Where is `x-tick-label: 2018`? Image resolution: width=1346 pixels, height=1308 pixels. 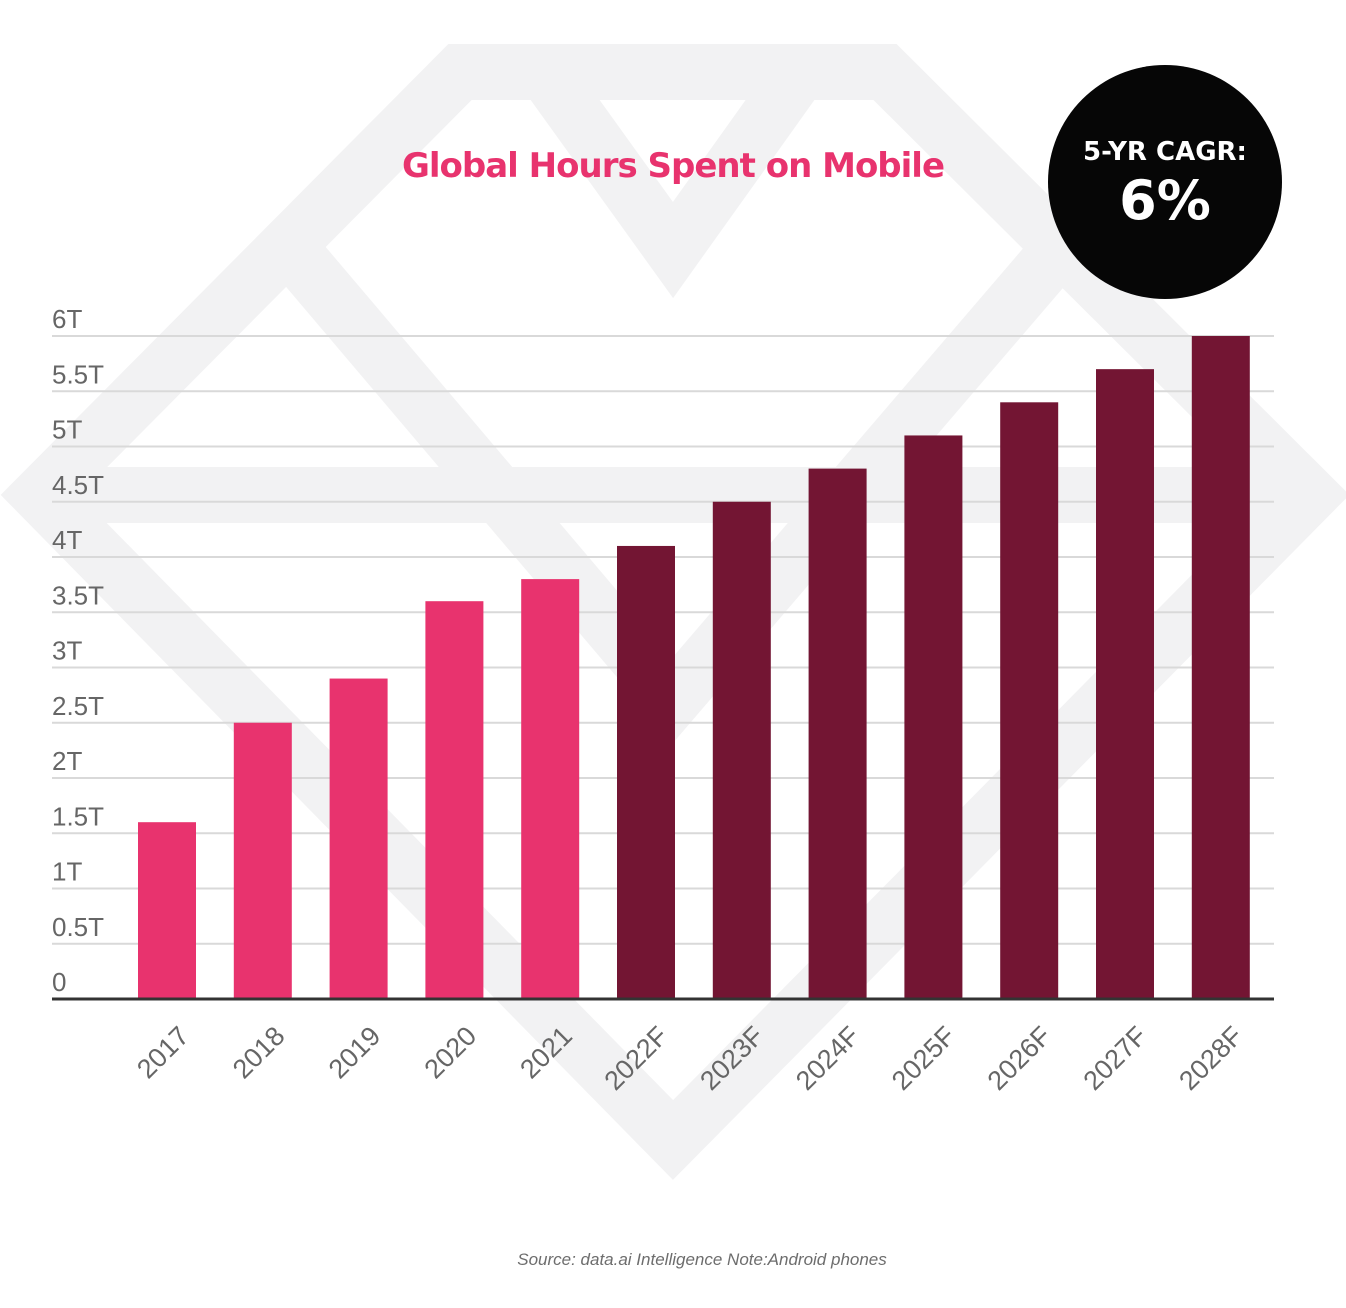 x-tick-label: 2018 is located at coordinates (259, 1053).